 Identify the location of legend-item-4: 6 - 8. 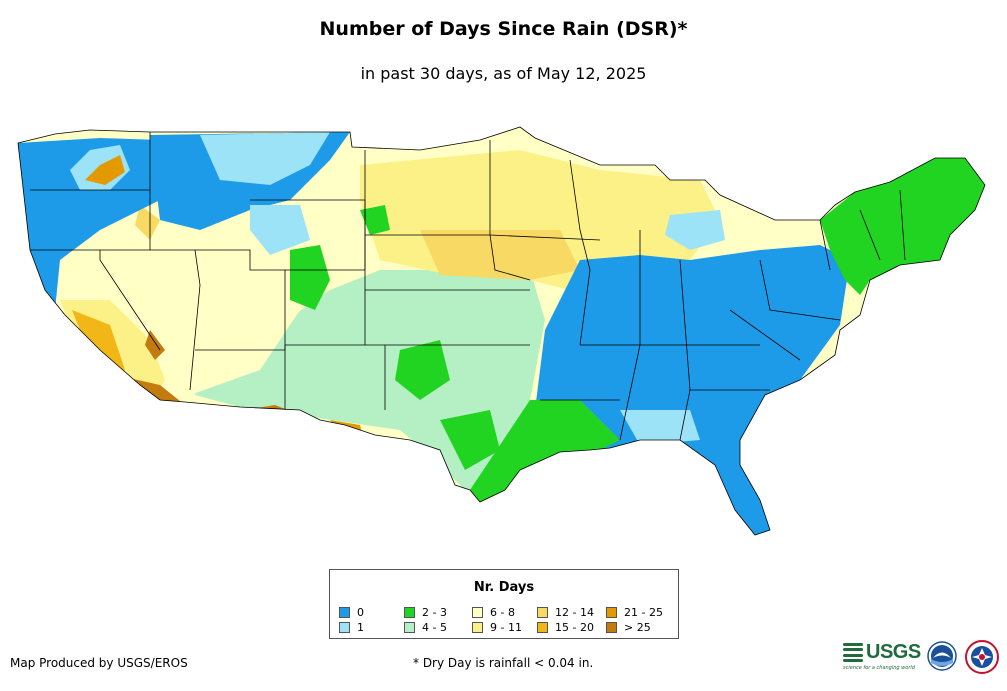
(493, 612).